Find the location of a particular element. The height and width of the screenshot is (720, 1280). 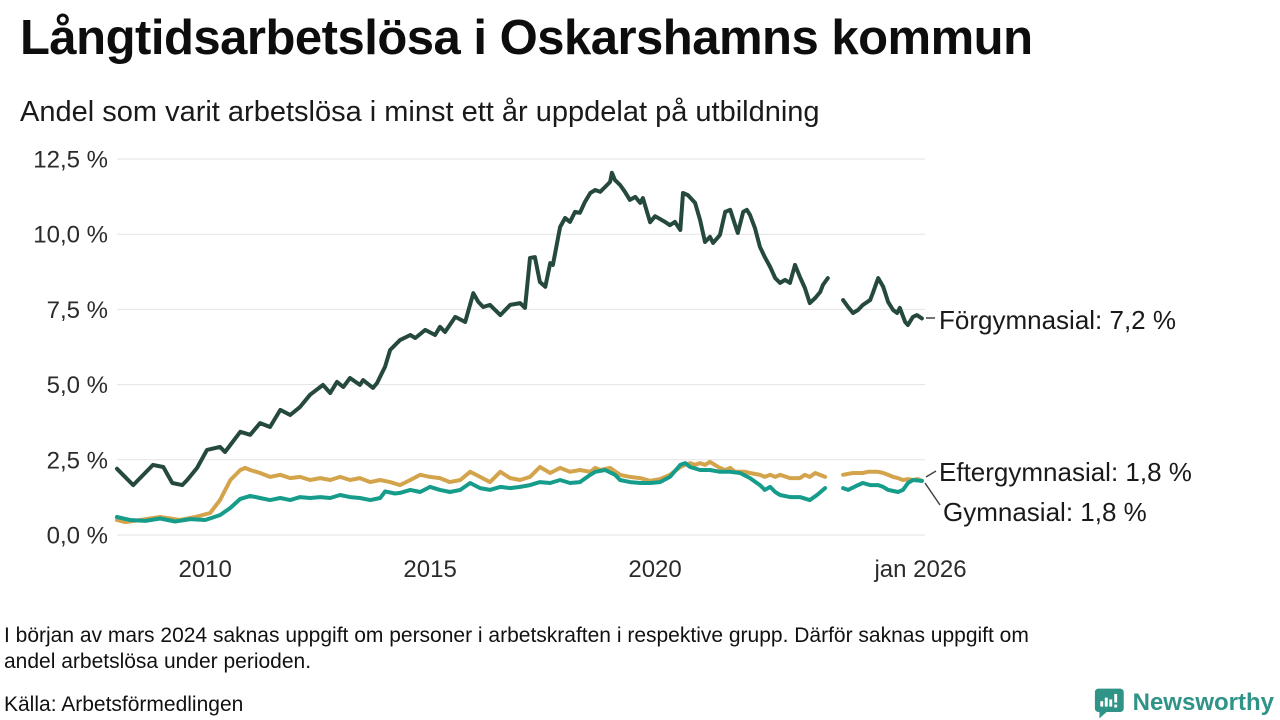

series-line-förgymnasial is located at coordinates (882, 301).